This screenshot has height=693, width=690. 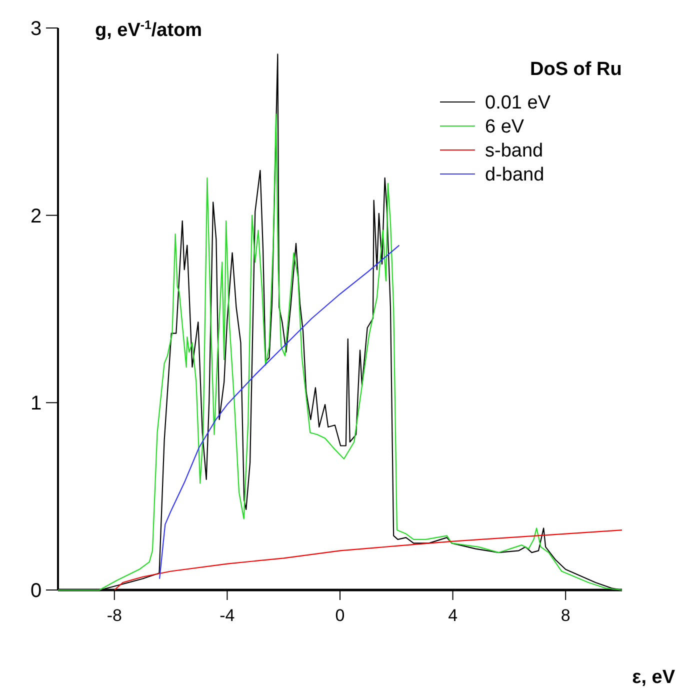 What do you see at coordinates (340, 615) in the screenshot?
I see `x-tick-label: 0` at bounding box center [340, 615].